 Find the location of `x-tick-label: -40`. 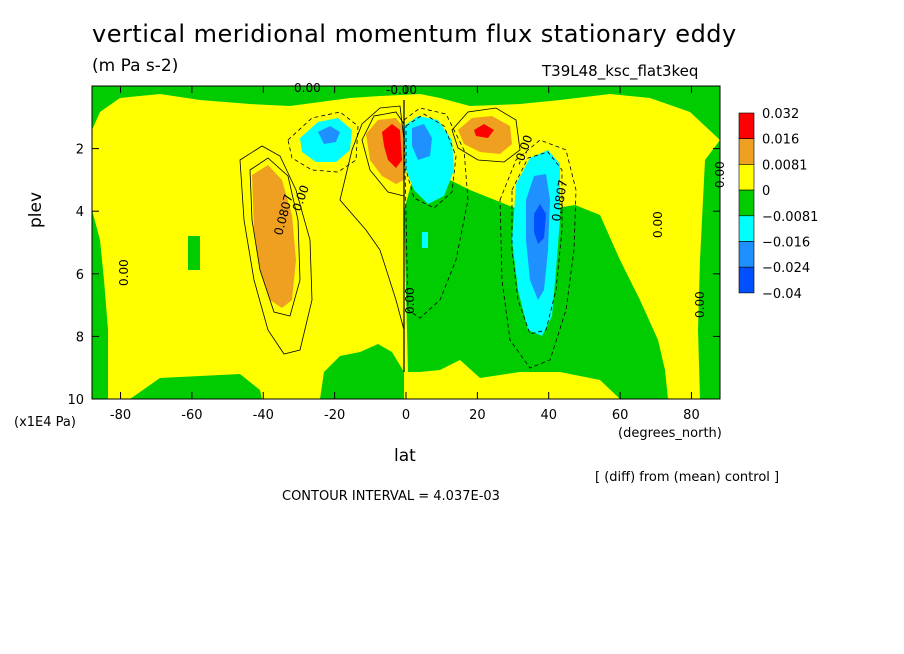

x-tick-label: -40 is located at coordinates (263, 415).